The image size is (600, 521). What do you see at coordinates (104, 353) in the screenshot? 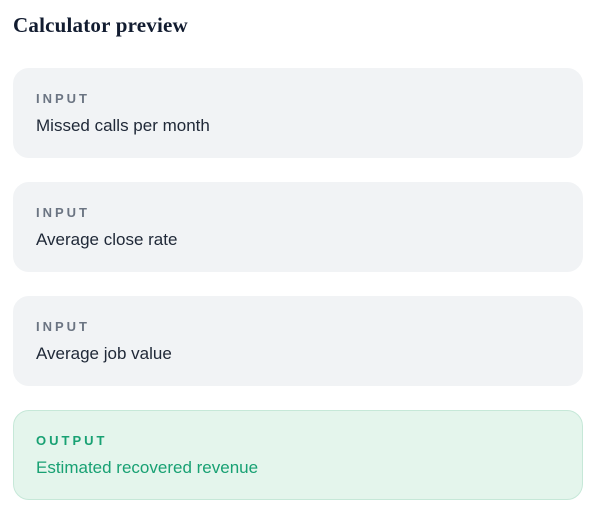
I see `field-label: Average job value` at bounding box center [104, 353].